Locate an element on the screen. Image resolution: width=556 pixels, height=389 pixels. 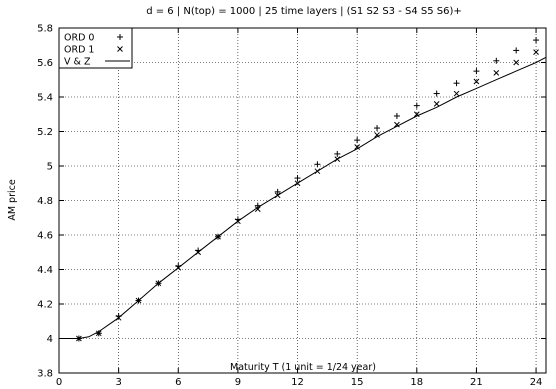
x-tick-label: 3 is located at coordinates (118, 382).